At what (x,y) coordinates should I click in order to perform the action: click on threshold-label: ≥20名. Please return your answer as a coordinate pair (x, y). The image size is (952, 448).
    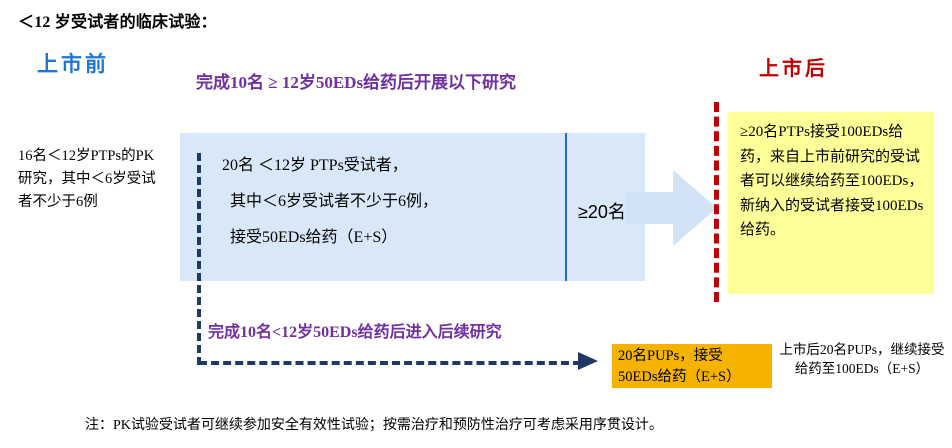
    Looking at the image, I should click on (602, 212).